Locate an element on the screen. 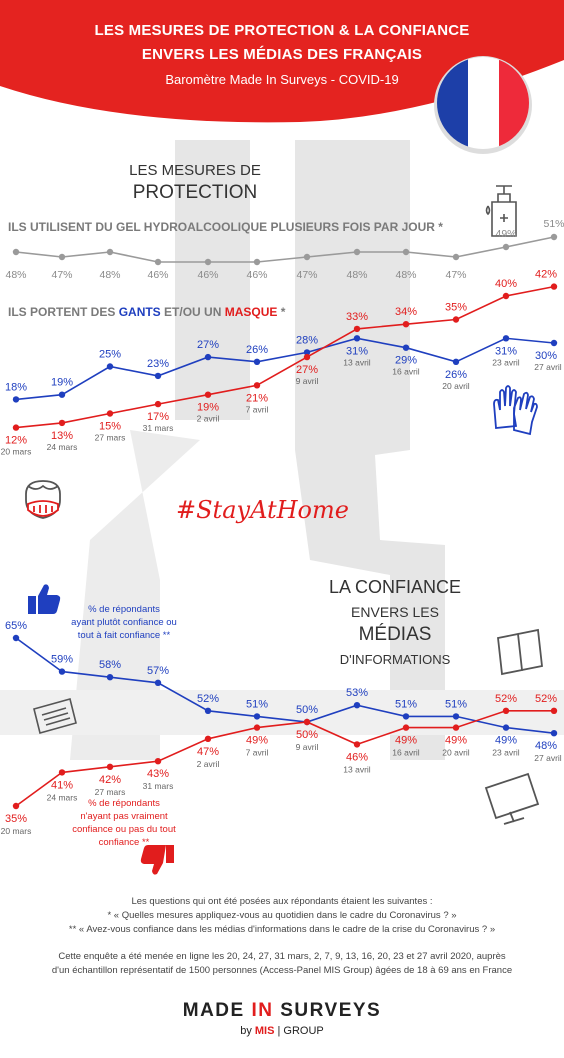  header-subtitle: Baromètre Made In Surveys - COVID-19 is located at coordinates (282, 79).